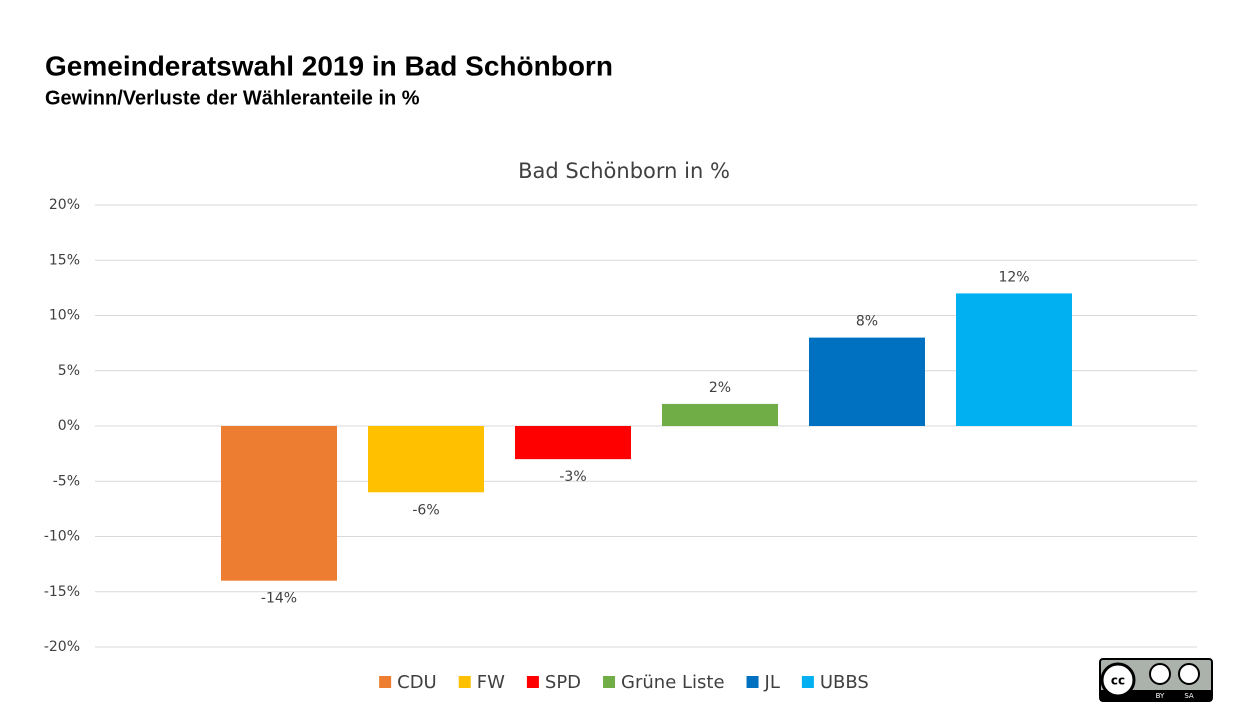 This screenshot has height=719, width=1256. I want to click on y-tick-label: -5%, so click(66, 481).